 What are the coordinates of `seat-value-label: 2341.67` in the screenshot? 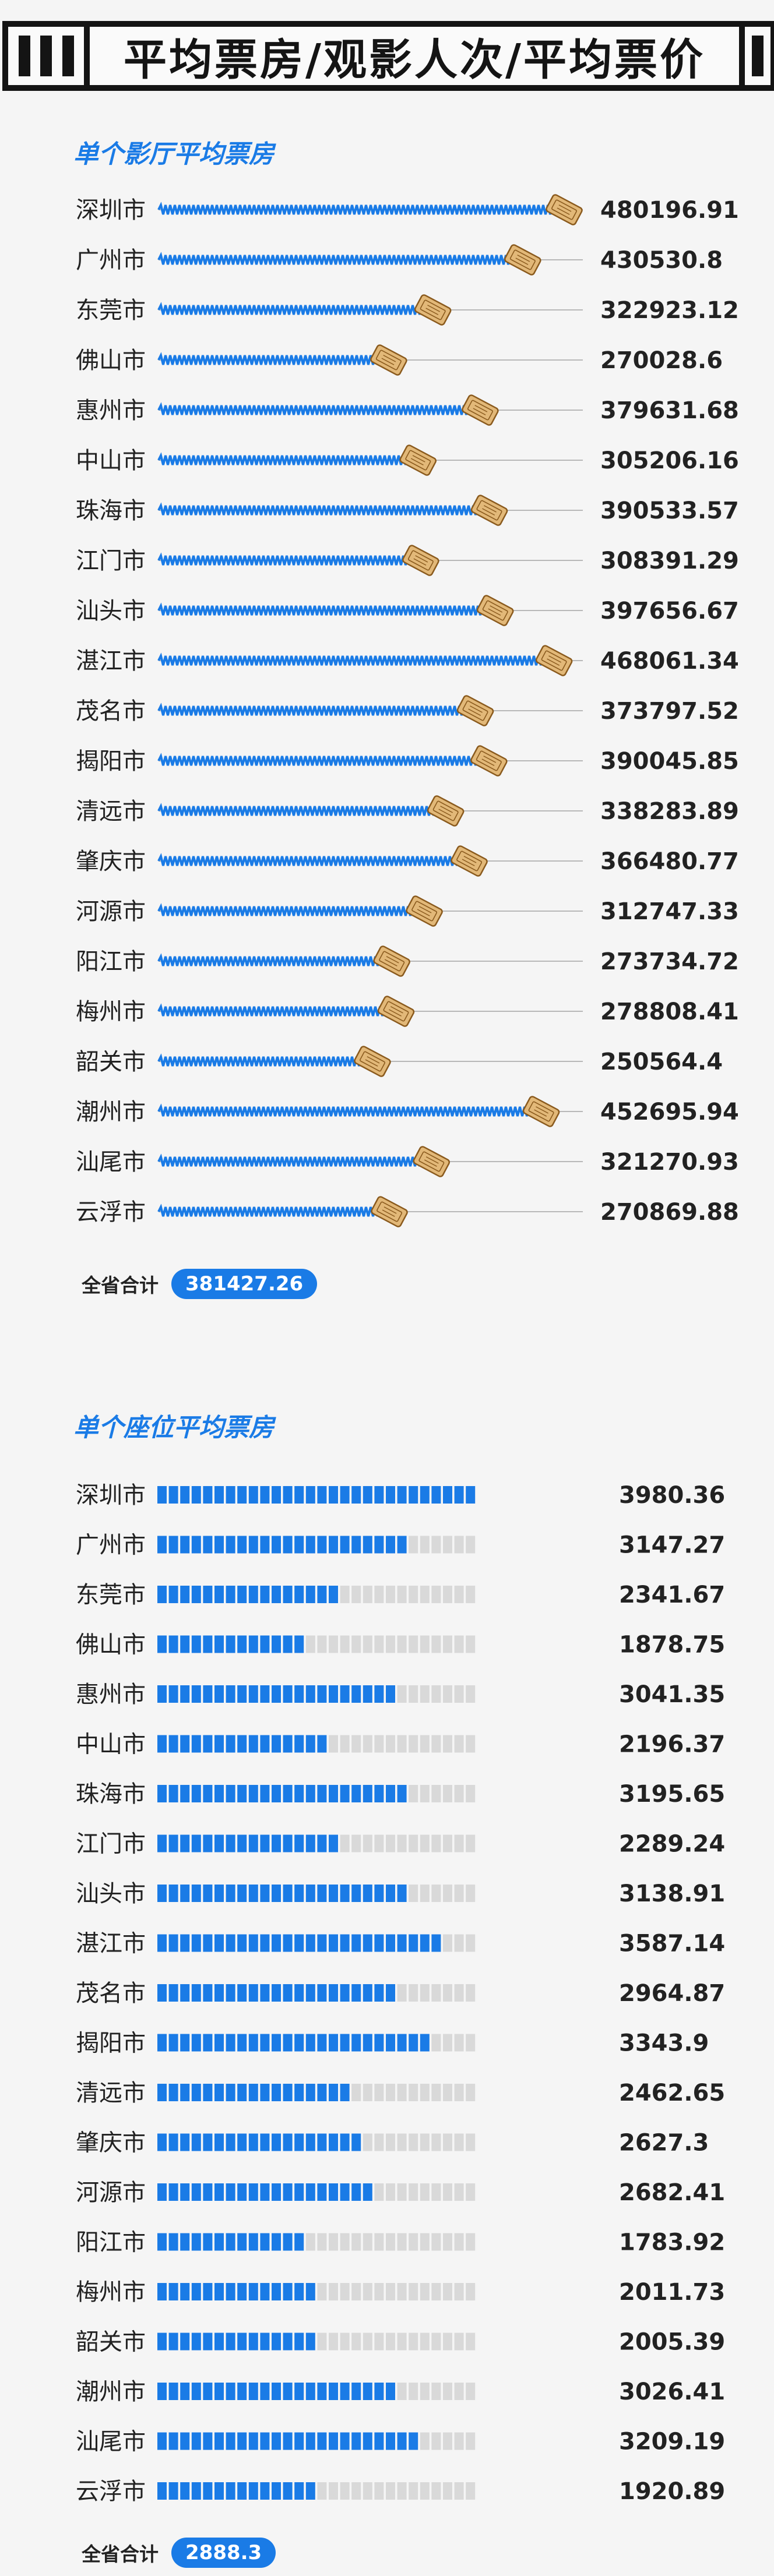 It's located at (672, 1595).